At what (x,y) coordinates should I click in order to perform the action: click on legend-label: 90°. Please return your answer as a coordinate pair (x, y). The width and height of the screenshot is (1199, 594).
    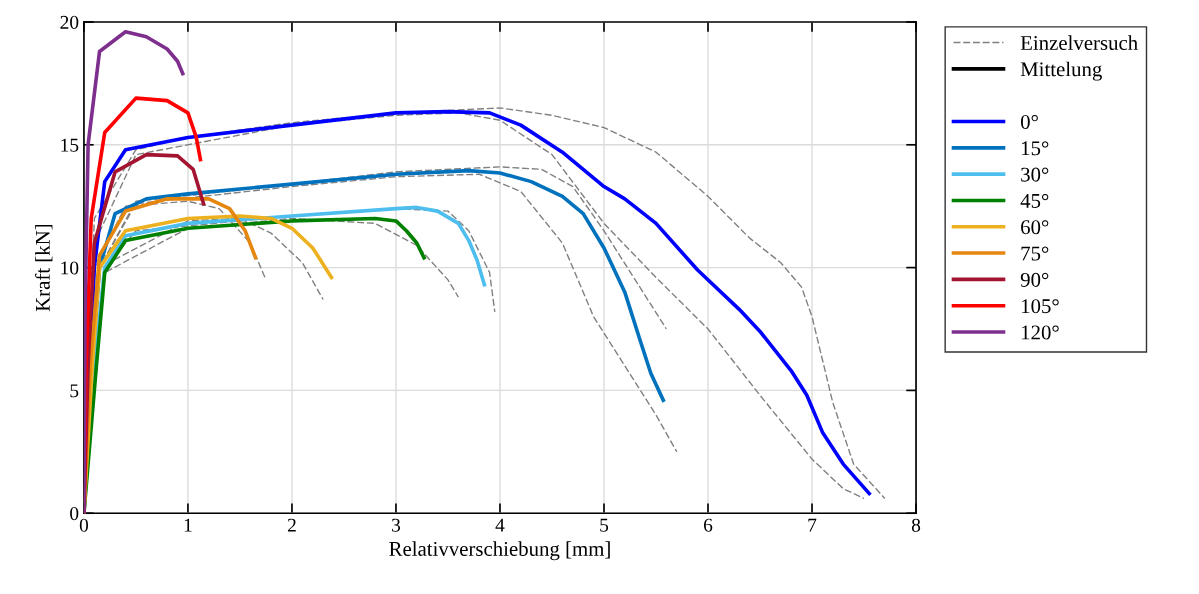
    Looking at the image, I should click on (1034, 279).